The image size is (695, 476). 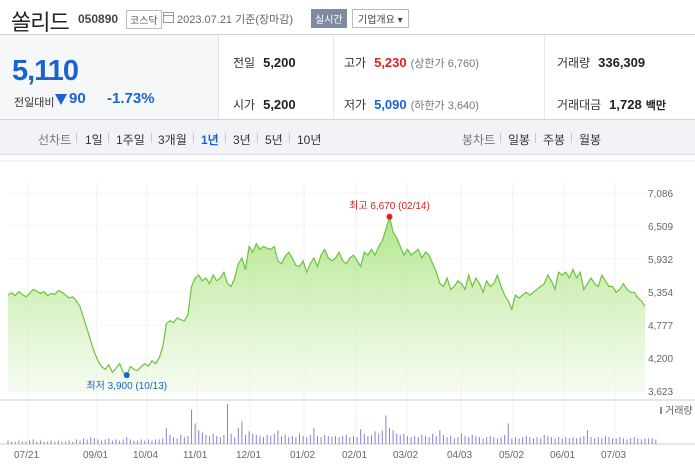 What do you see at coordinates (405, 455) in the screenshot?
I see `x-tick-label: 03/02` at bounding box center [405, 455].